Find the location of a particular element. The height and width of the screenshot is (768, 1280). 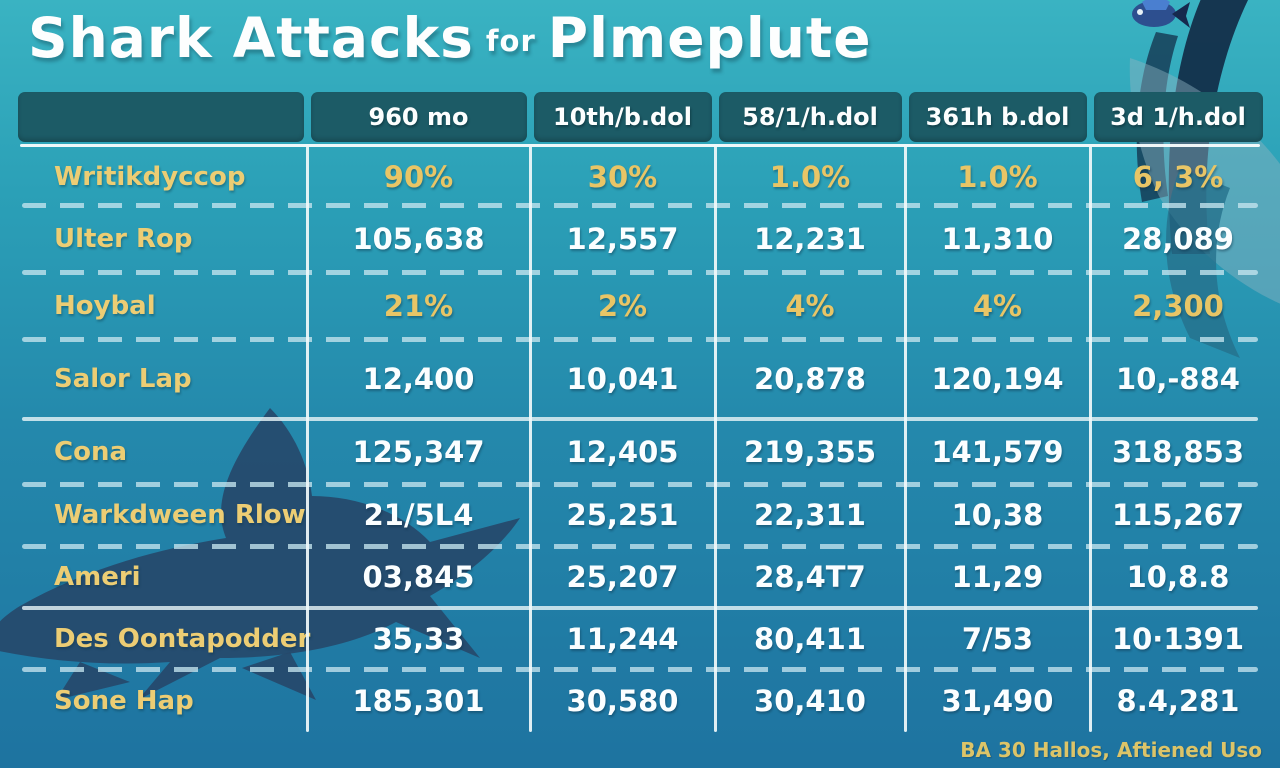

header-underline is located at coordinates (640, 145).